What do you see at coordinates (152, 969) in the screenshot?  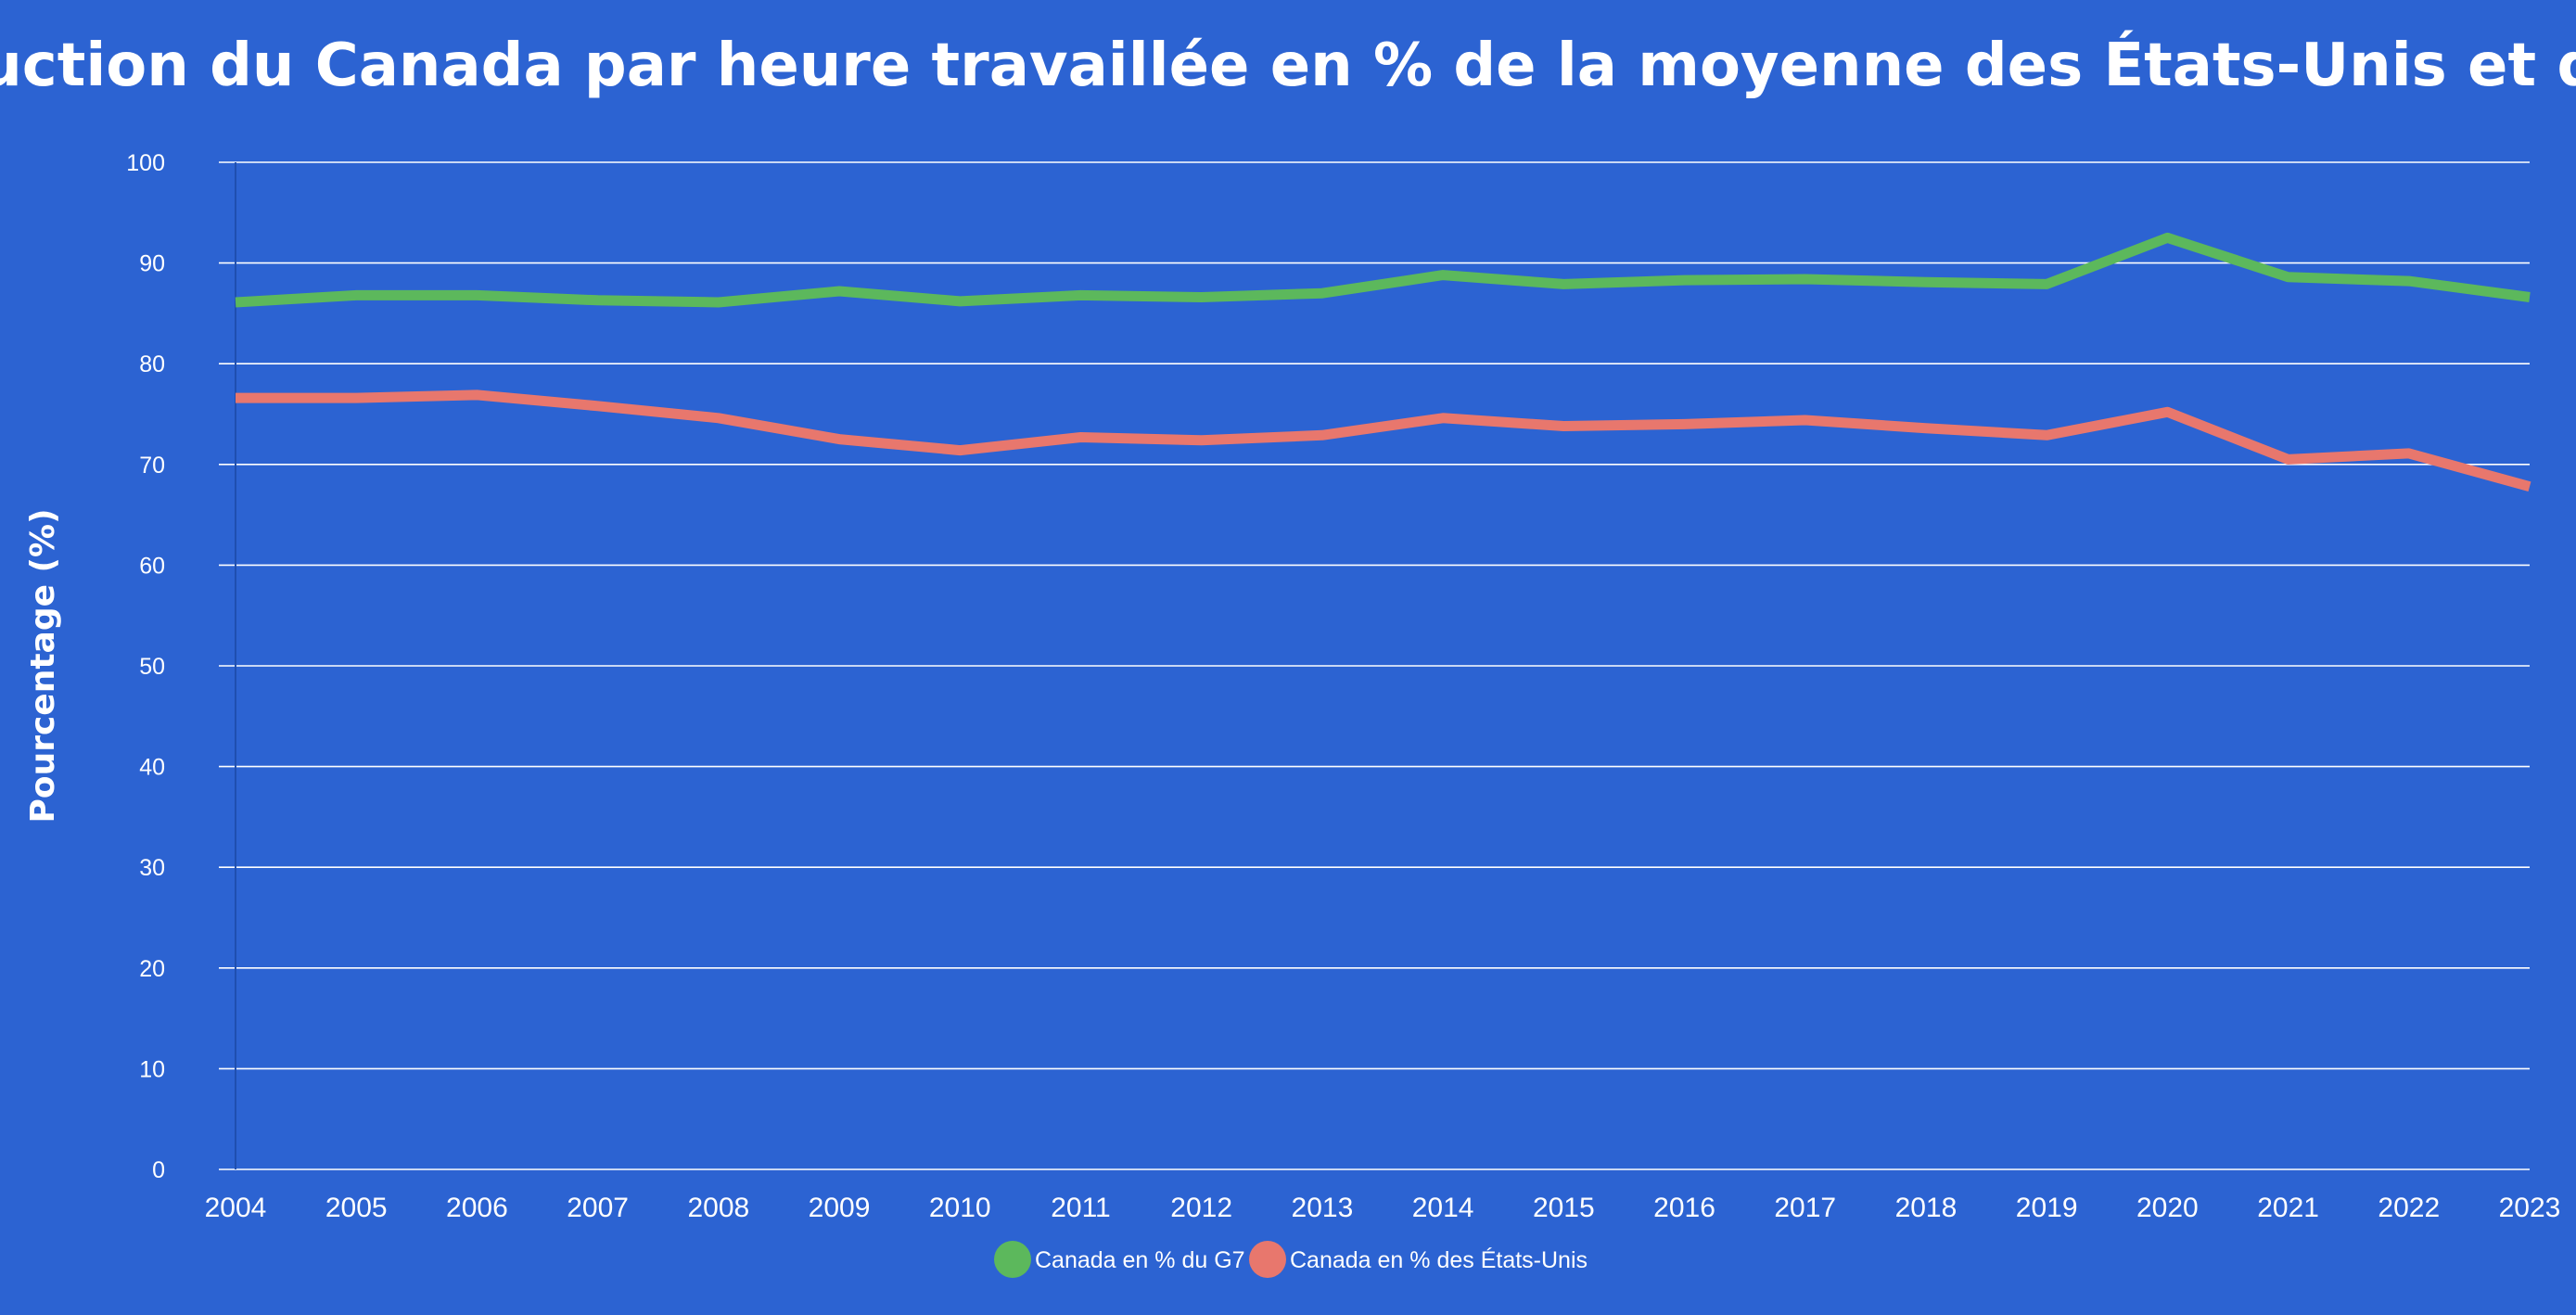 I see `y-tick-label: 20` at bounding box center [152, 969].